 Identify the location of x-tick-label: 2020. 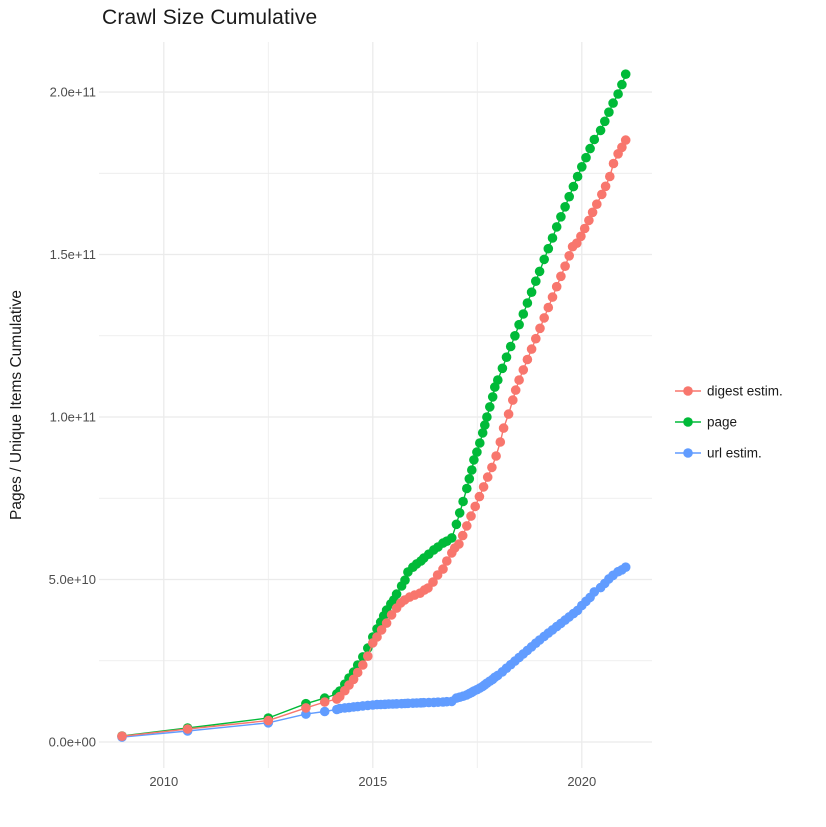
(581, 781).